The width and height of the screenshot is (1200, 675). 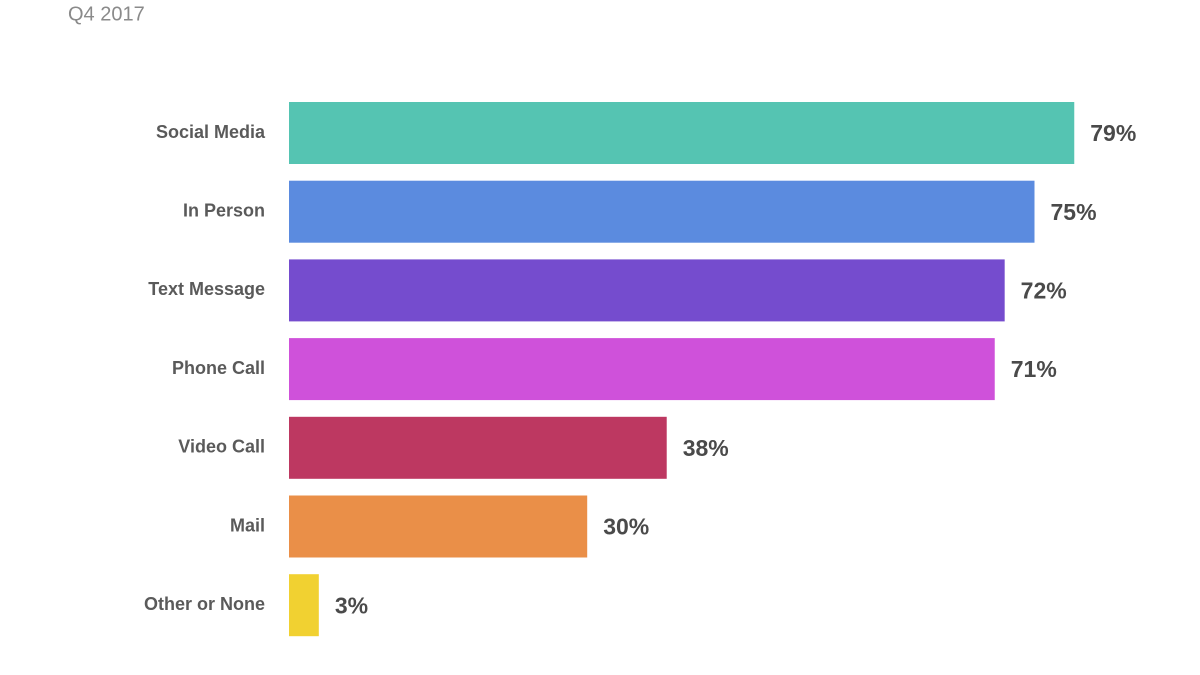 What do you see at coordinates (1113, 133) in the screenshot?
I see `value-label: 79%` at bounding box center [1113, 133].